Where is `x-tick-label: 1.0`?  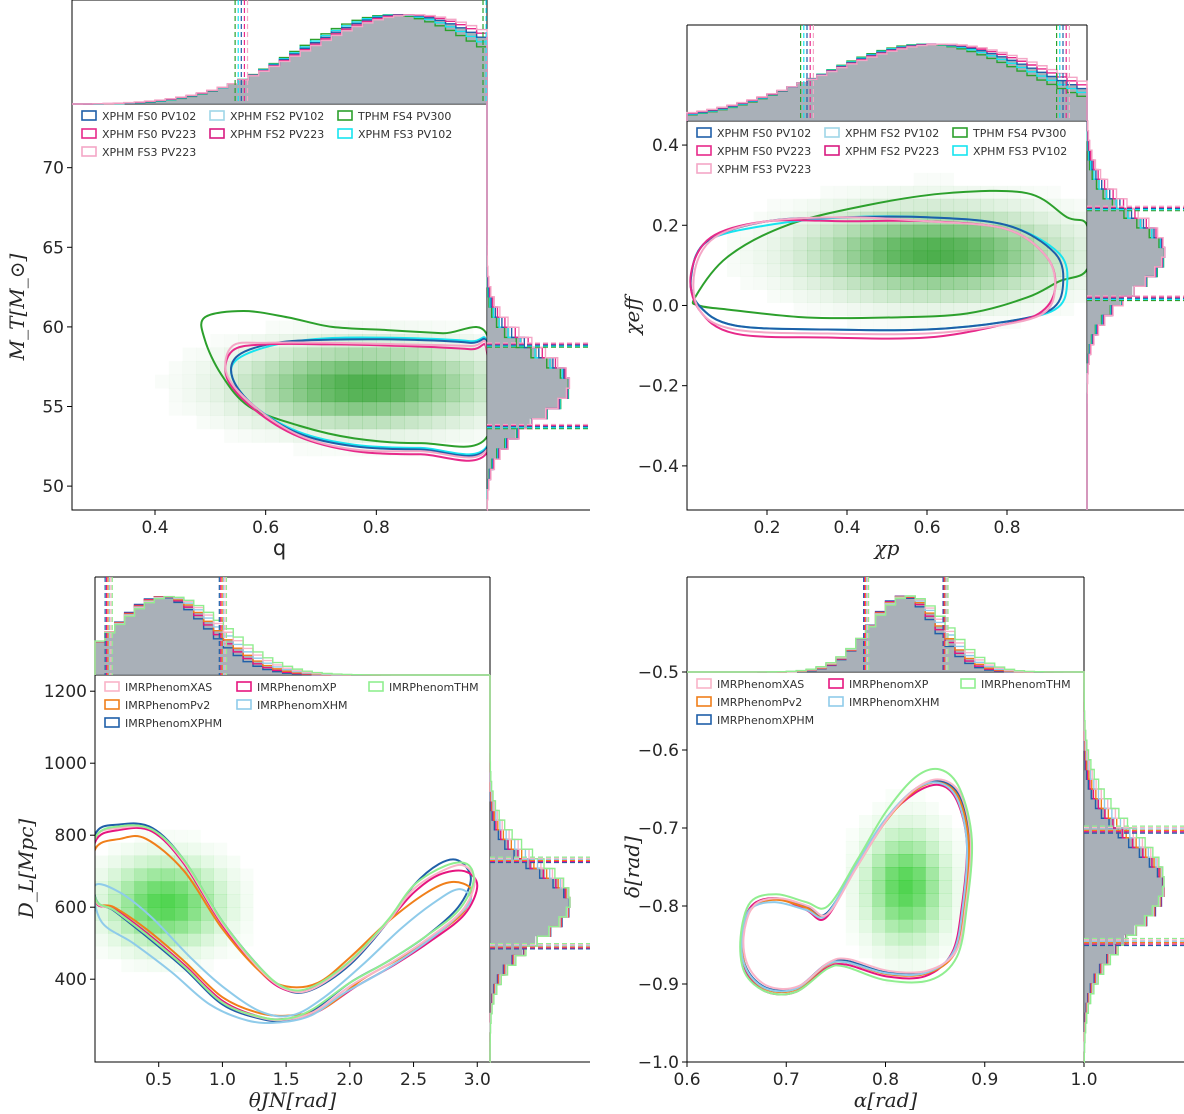 x-tick-label: 1.0 is located at coordinates (222, 1080).